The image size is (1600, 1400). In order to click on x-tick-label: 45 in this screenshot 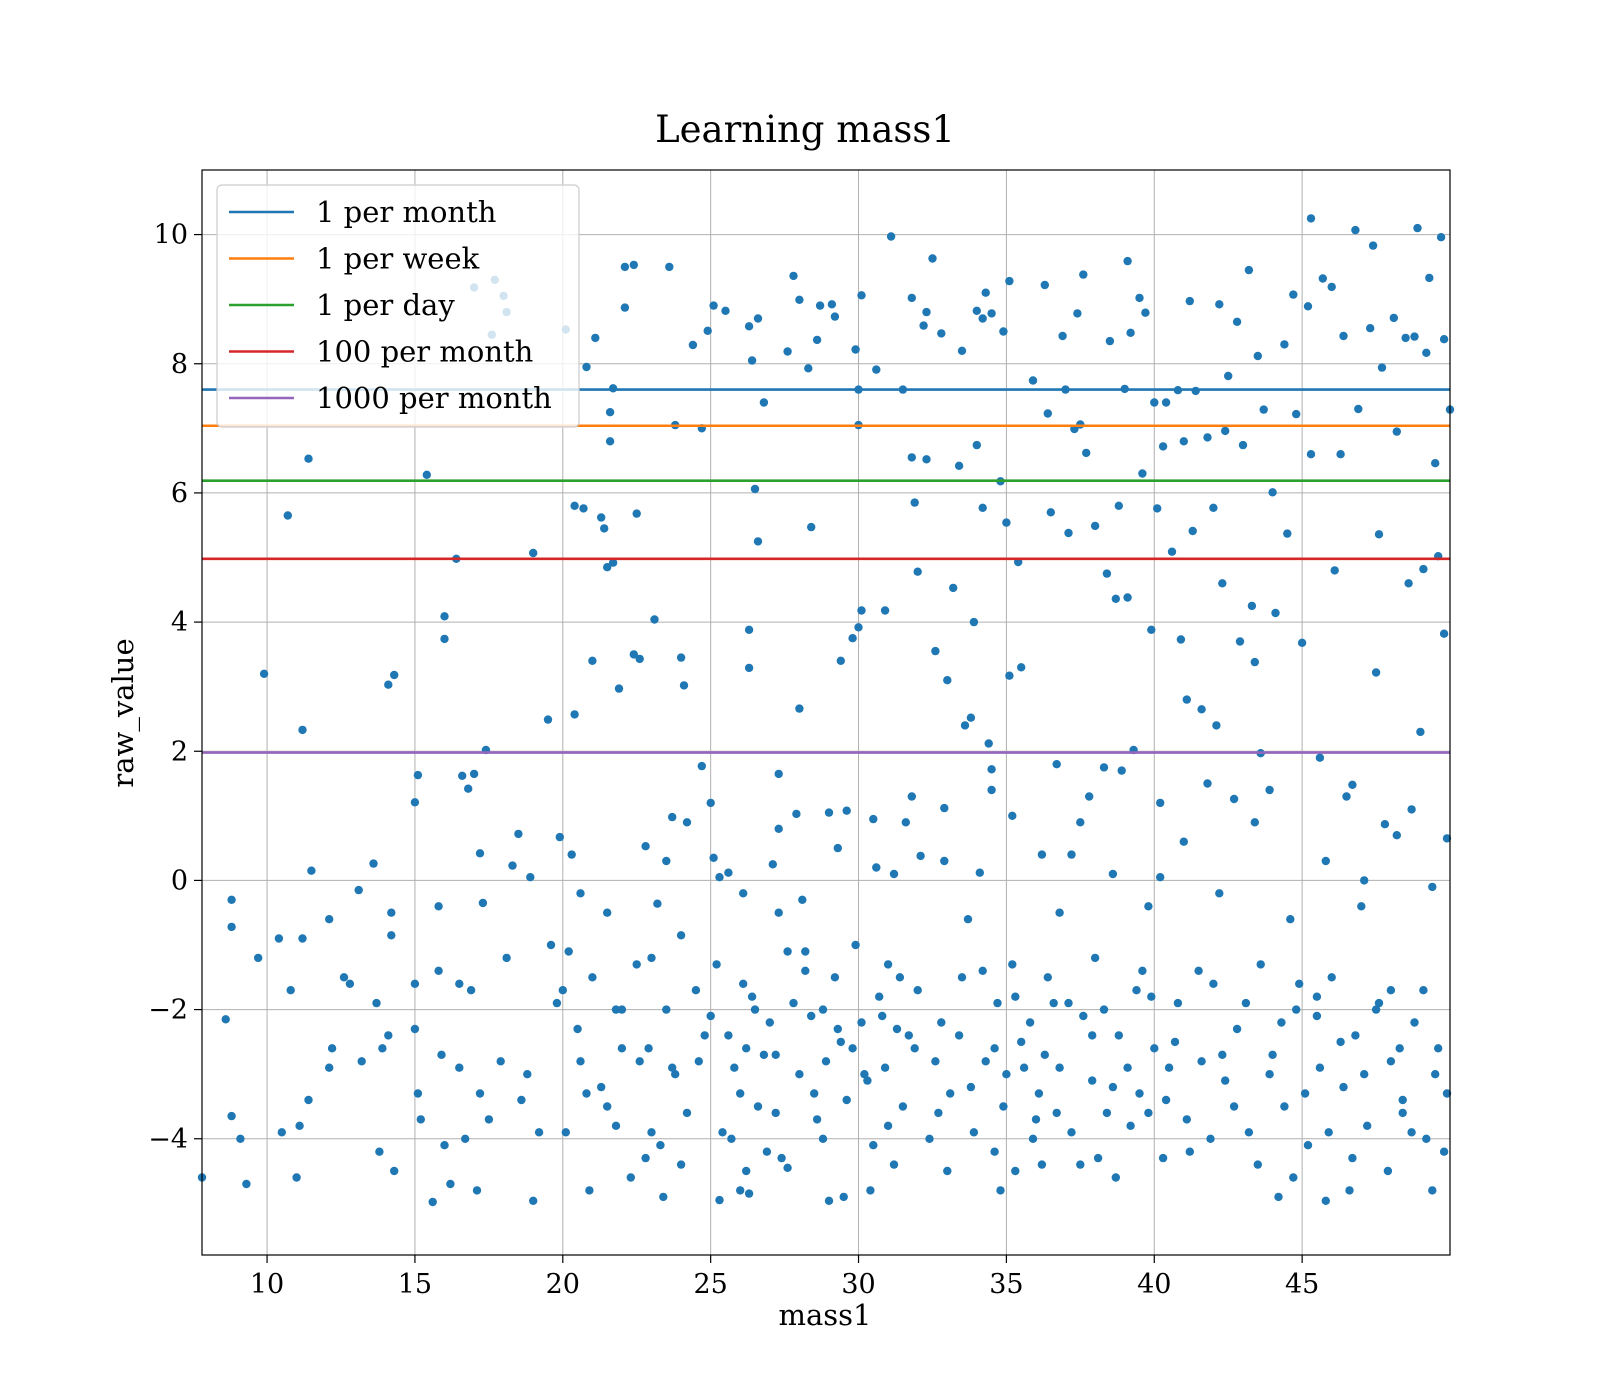, I will do `click(1302, 1284)`.